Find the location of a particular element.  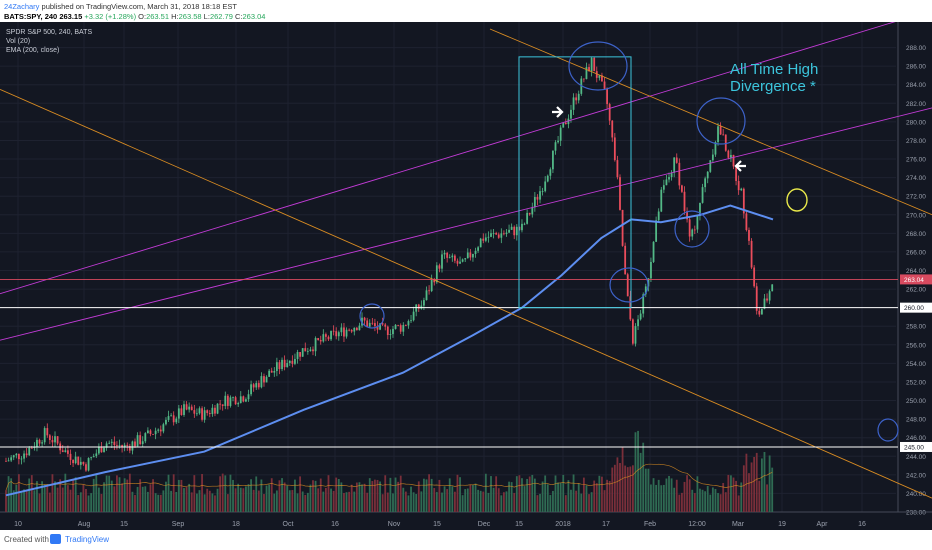

author-link: 24Zachary is located at coordinates (22, 6).